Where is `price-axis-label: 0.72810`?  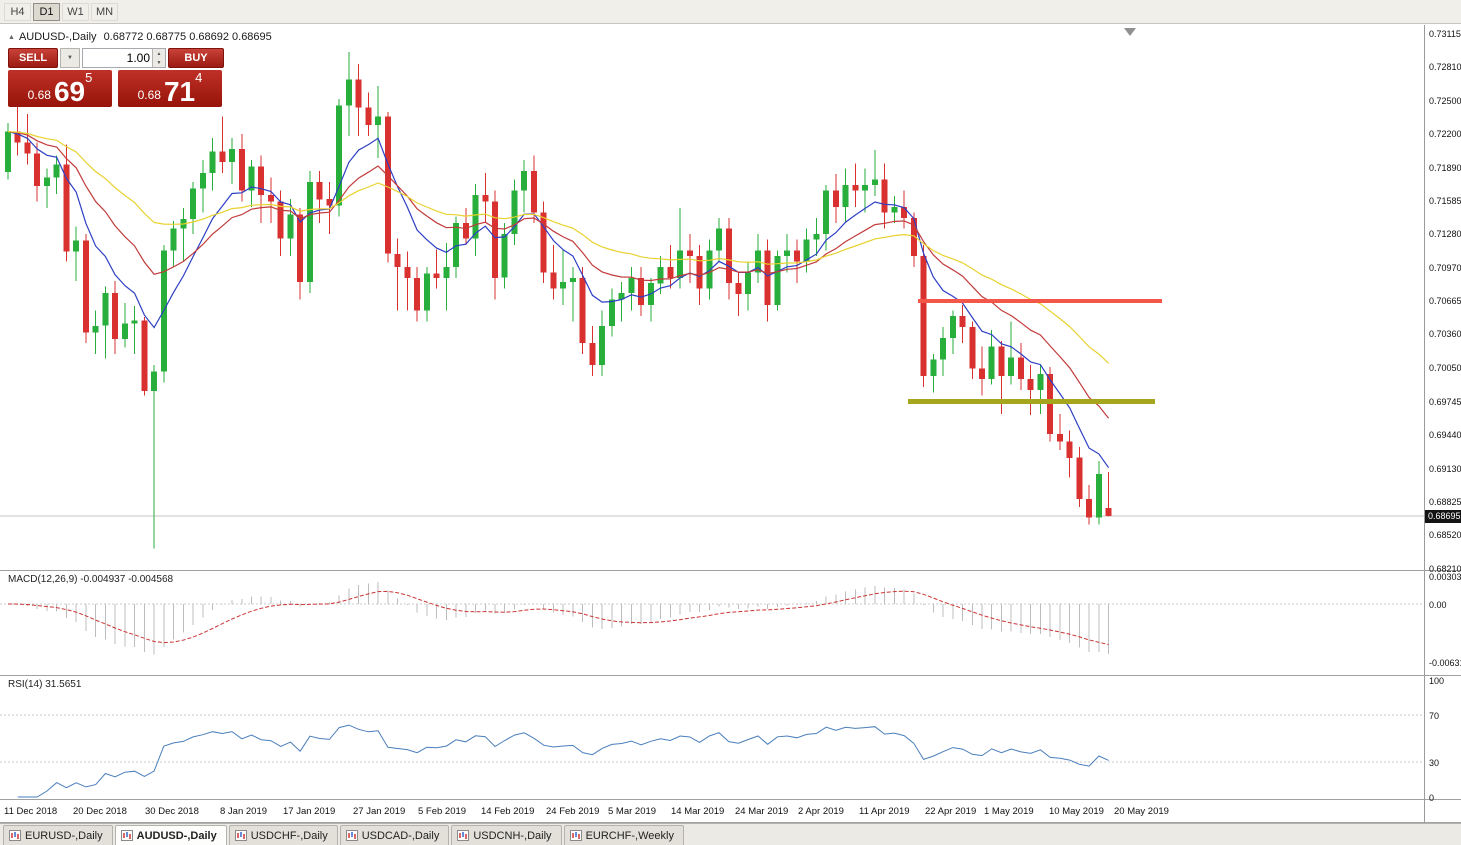 price-axis-label: 0.72810 is located at coordinates (1445, 67).